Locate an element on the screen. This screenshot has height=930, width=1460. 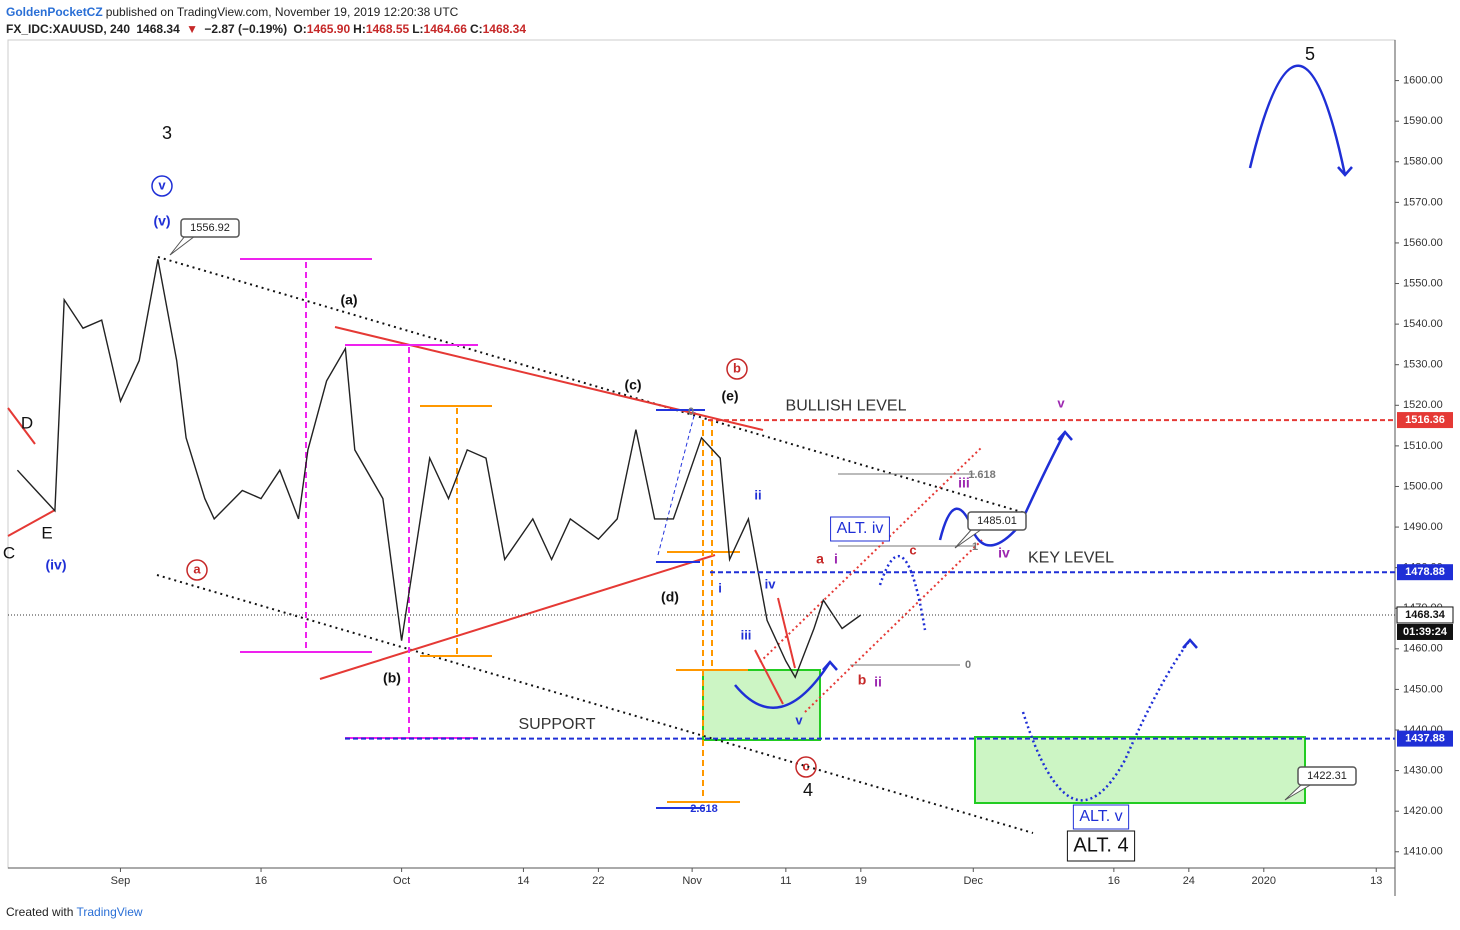
price-tag-label: 1468.34 is located at coordinates (1425, 615).